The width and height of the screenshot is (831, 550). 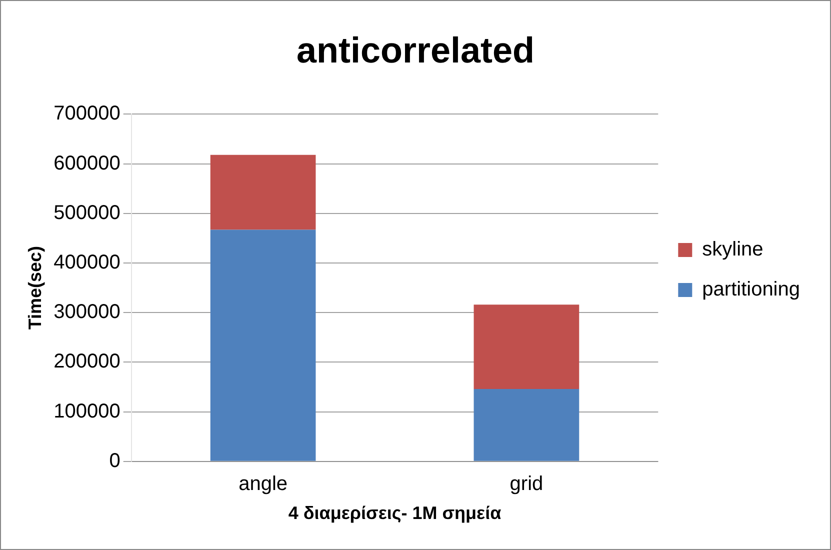 I want to click on y-axis-title: Time(sec), so click(x=34, y=288).